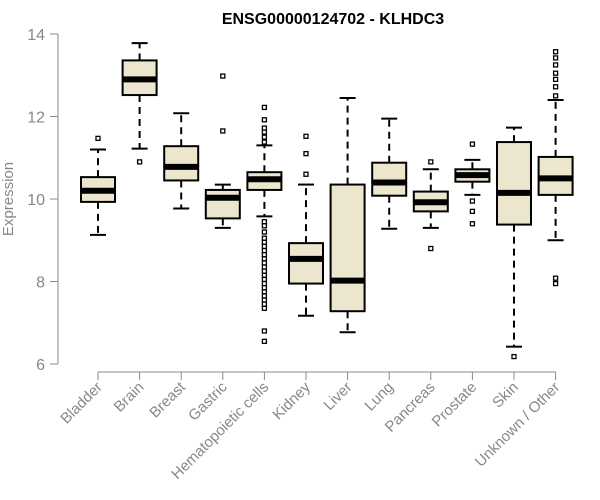 This screenshot has height=500, width=600. Describe the element at coordinates (36, 35) in the screenshot. I see `y-tick-label: 14` at that location.